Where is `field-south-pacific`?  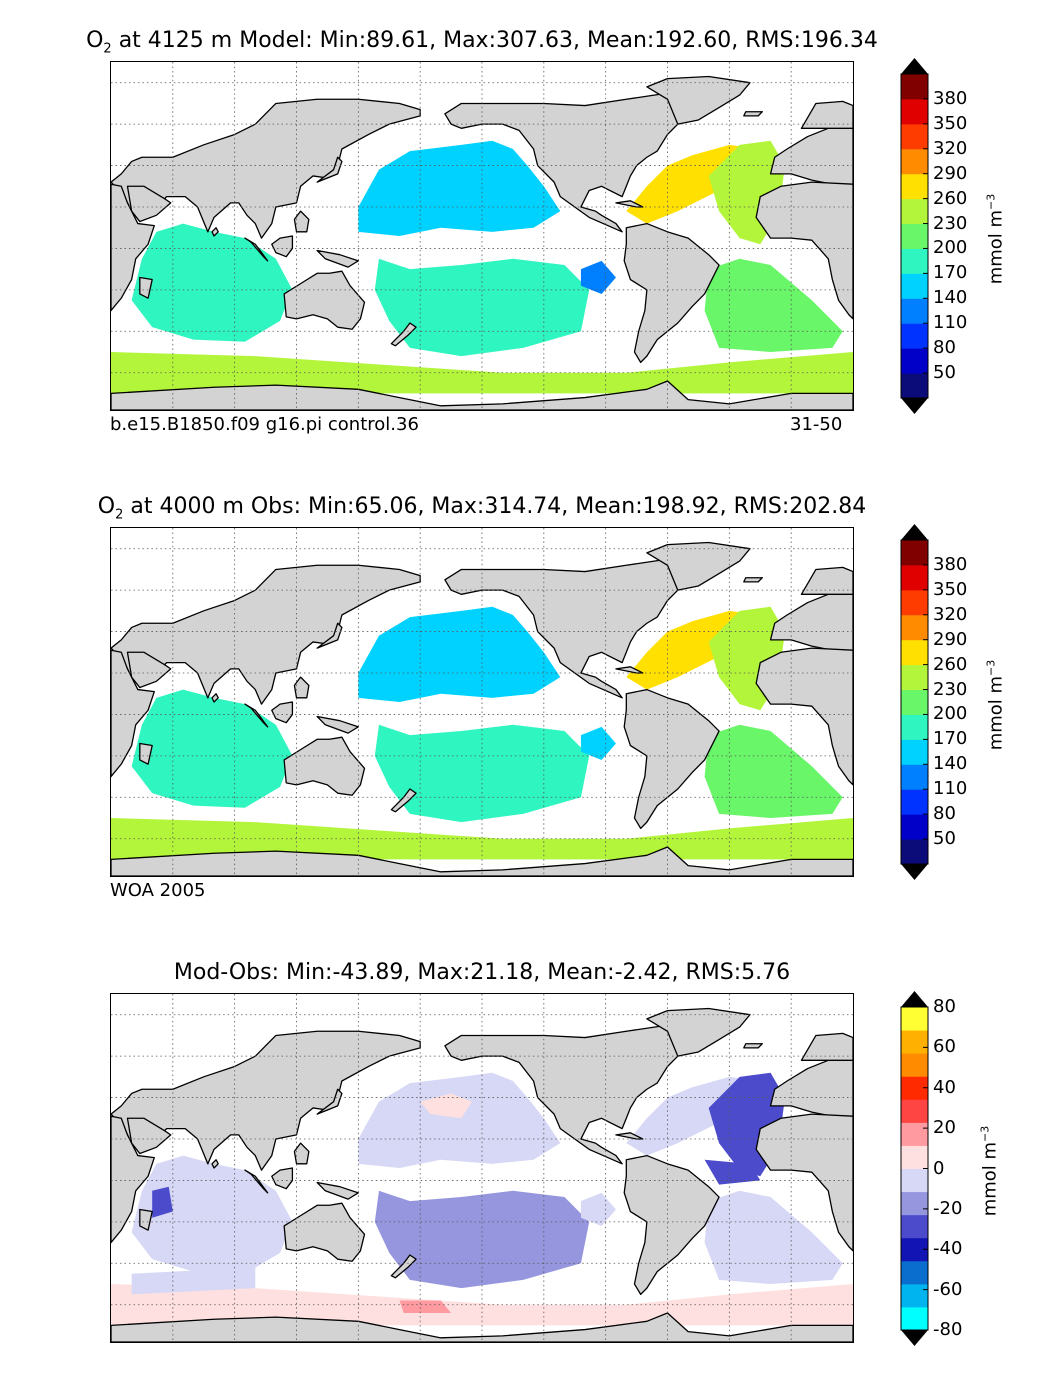 field-south-pacific is located at coordinates (482, 307).